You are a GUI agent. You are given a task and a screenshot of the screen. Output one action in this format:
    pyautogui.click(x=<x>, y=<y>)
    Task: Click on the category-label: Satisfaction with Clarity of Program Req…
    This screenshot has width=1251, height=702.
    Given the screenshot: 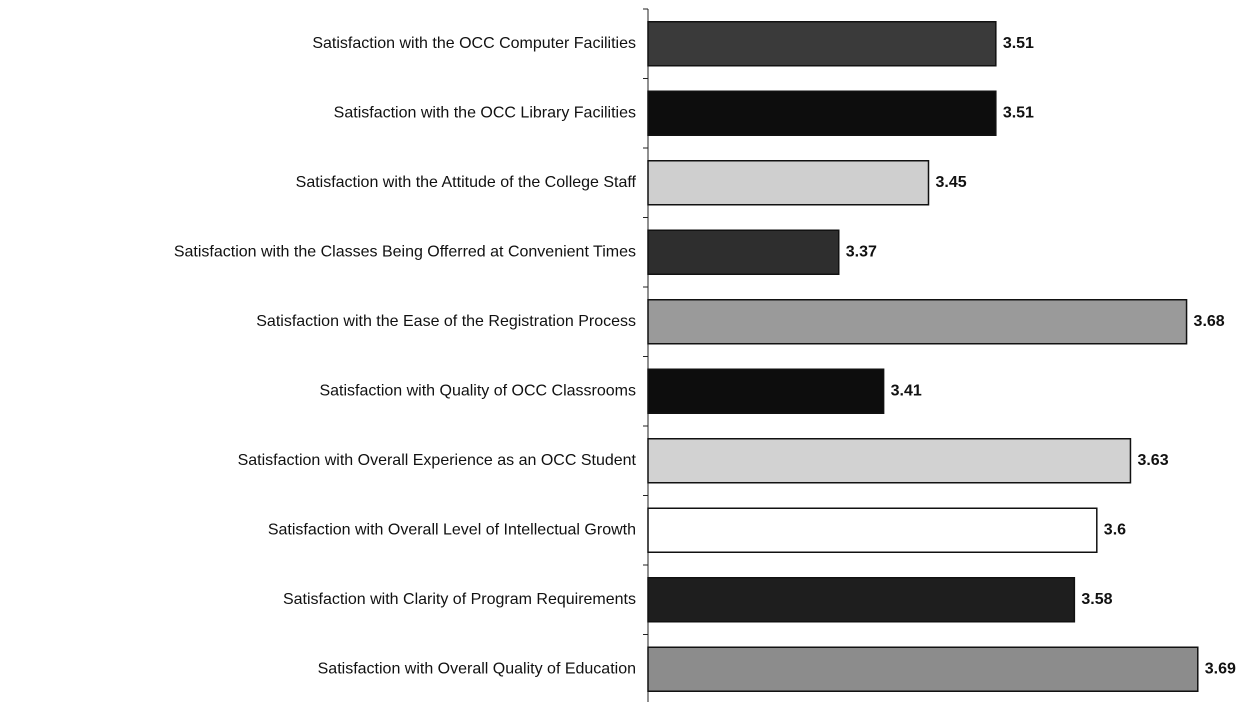 What is the action you would take?
    pyautogui.click(x=459, y=599)
    